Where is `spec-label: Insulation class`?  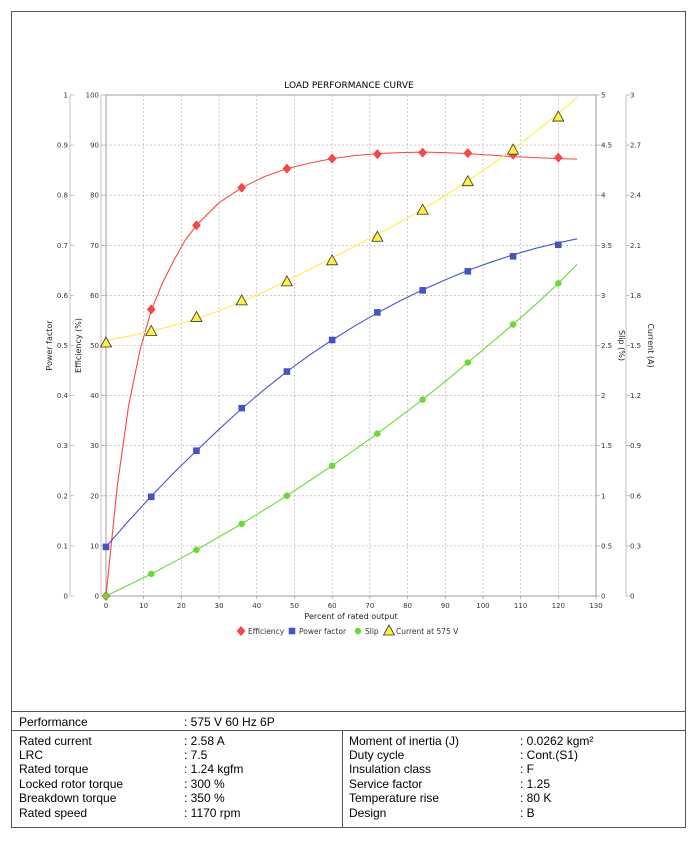 spec-label: Insulation class is located at coordinates (390, 769).